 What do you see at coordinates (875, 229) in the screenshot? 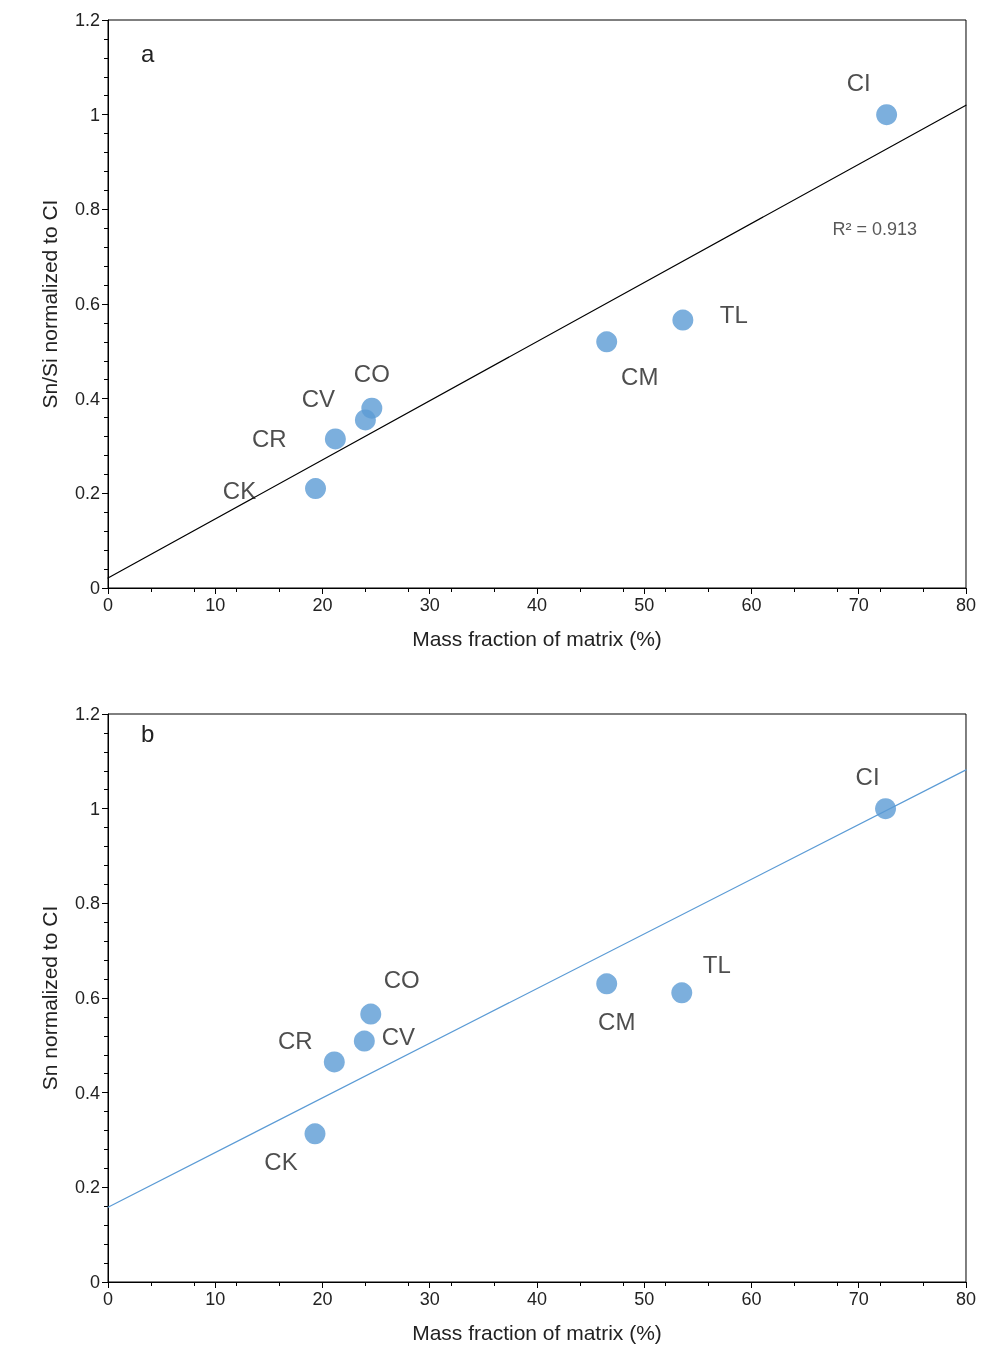
I see `annotation: R² = 0.913` at bounding box center [875, 229].